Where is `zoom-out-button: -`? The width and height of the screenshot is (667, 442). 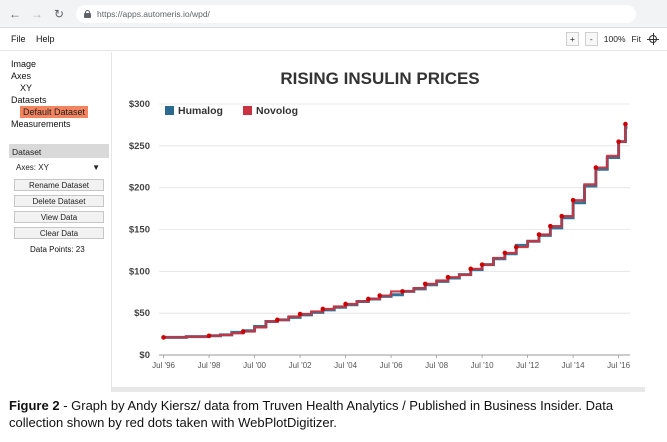 zoom-out-button: - is located at coordinates (591, 39).